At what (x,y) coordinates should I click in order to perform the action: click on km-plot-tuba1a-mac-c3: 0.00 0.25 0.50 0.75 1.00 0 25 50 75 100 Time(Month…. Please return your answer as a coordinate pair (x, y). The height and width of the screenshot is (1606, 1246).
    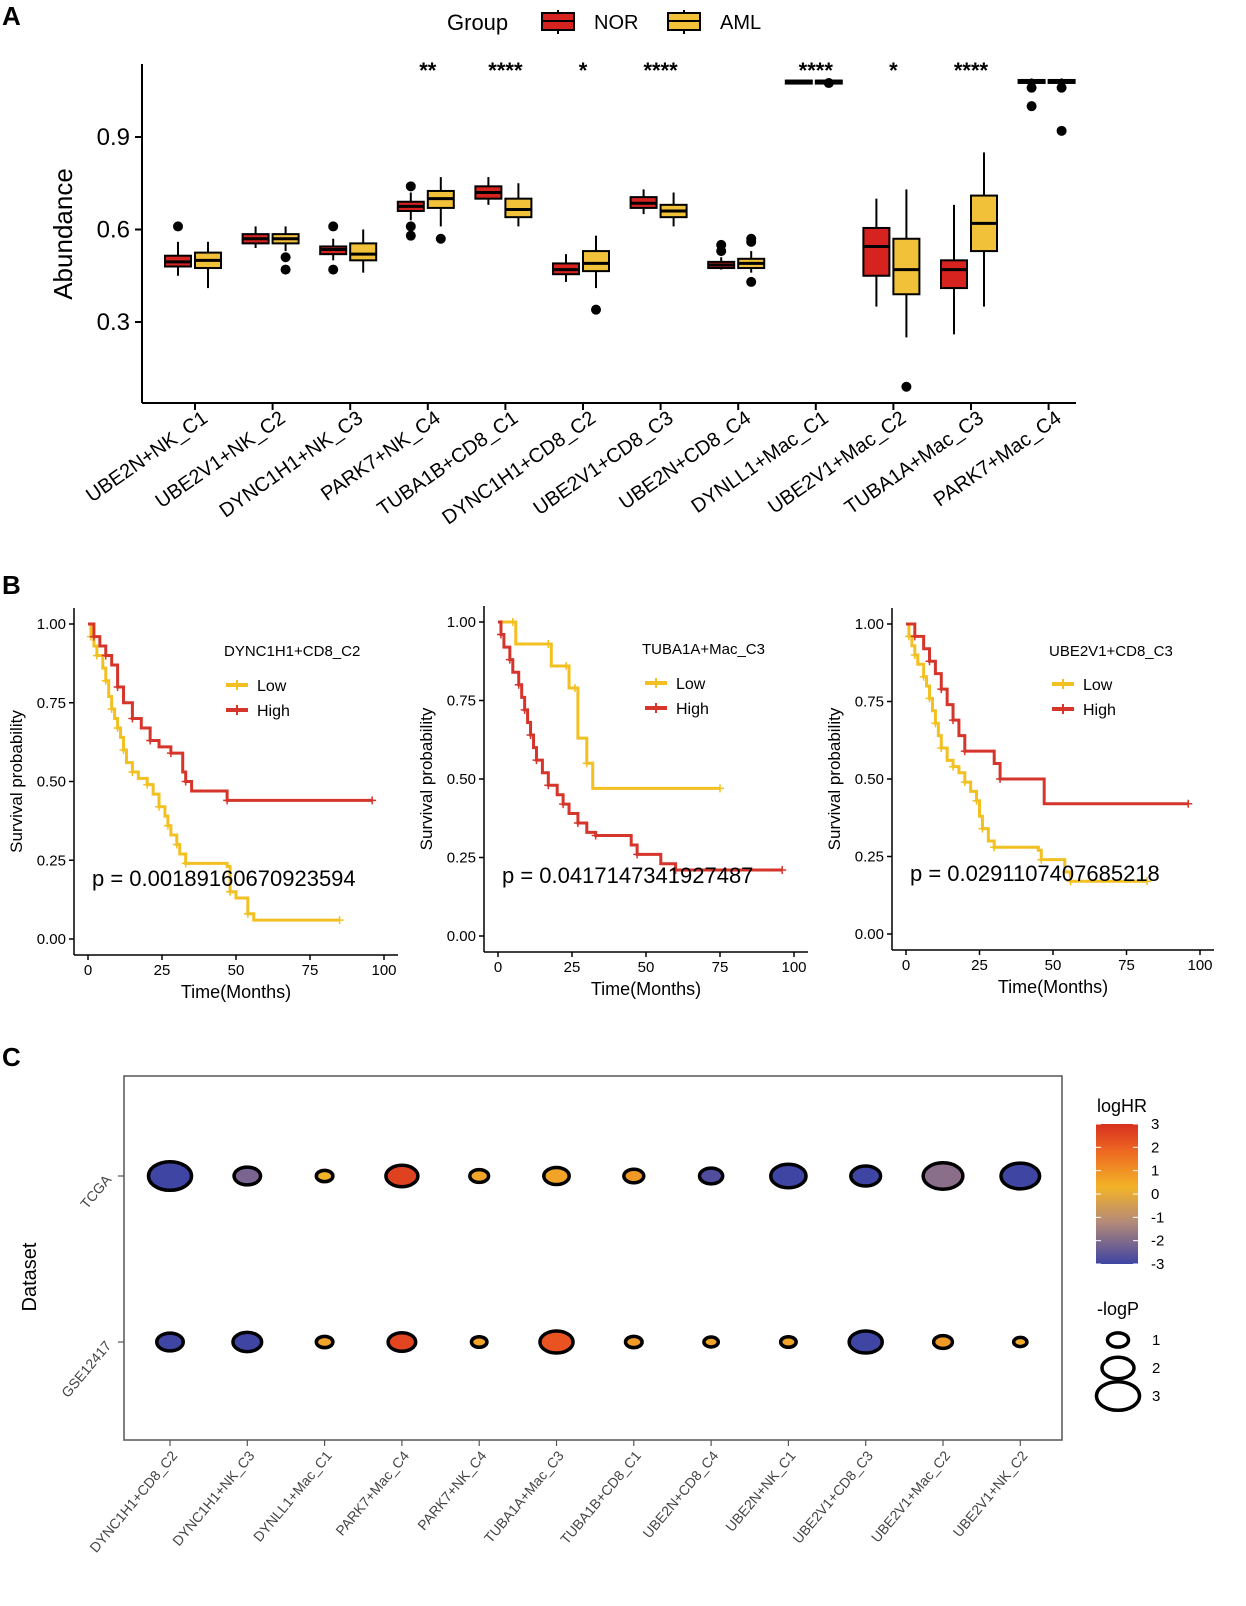
    Looking at the image, I should click on (612, 802).